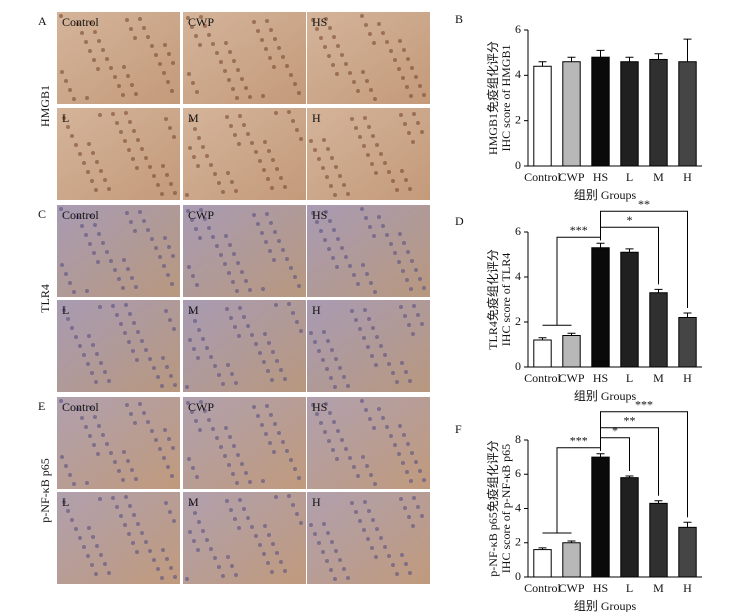  What do you see at coordinates (629, 588) in the screenshot?
I see `x-tick-label: L` at bounding box center [629, 588].